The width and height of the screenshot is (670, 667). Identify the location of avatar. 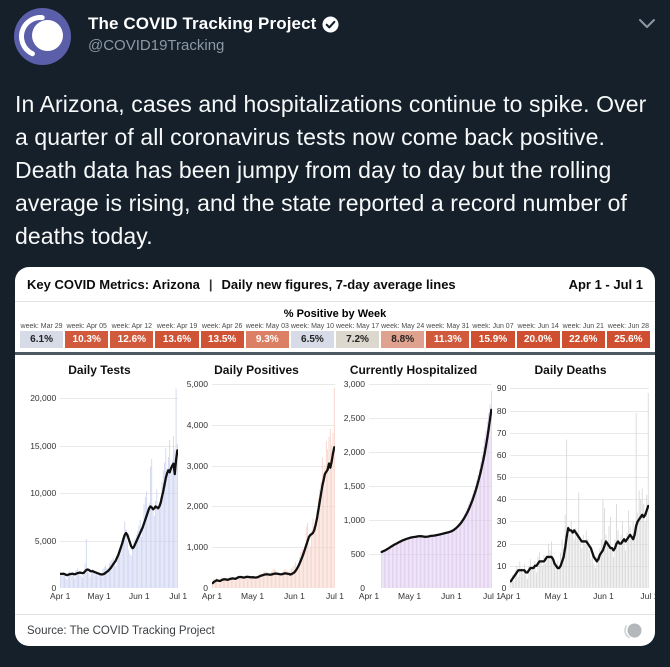
(42, 36).